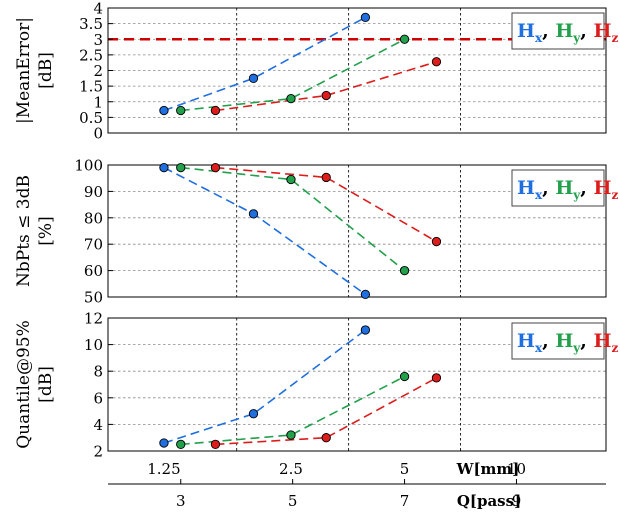 The width and height of the screenshot is (620, 512). I want to click on y-tick-label: 0, so click(98, 134).